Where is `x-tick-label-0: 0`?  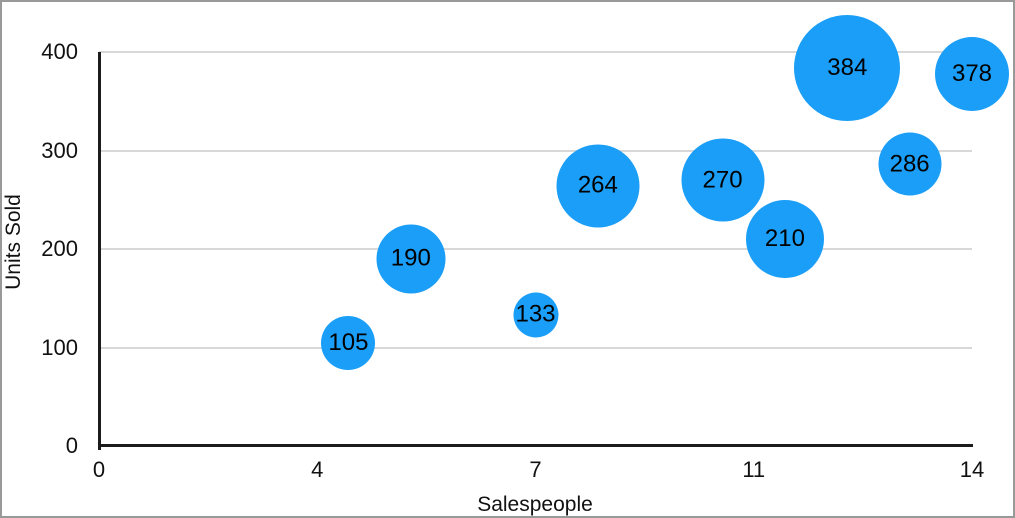 x-tick-label-0: 0 is located at coordinates (99, 469).